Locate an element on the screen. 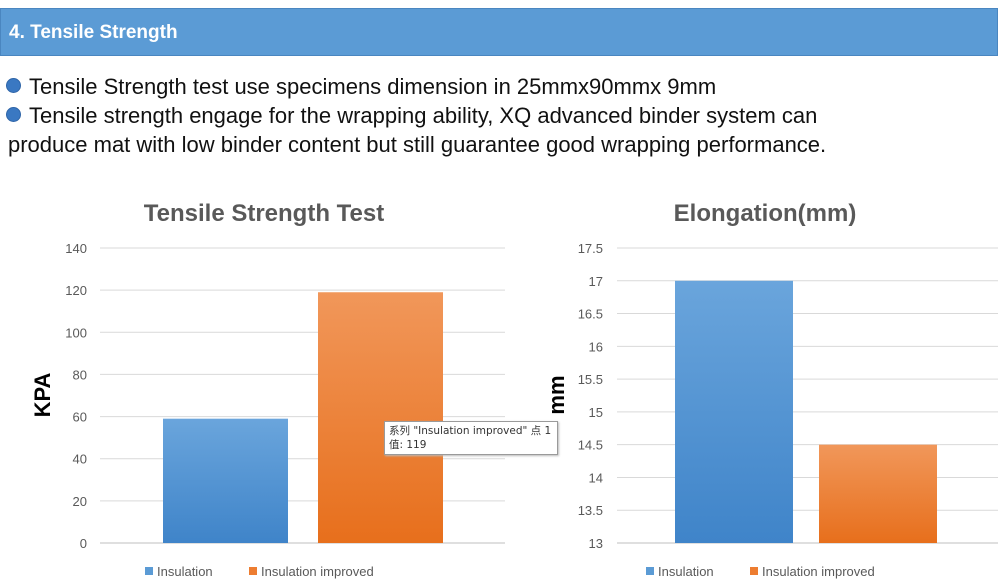 The image size is (1000, 587). y-tick-label: 0 is located at coordinates (83, 543).